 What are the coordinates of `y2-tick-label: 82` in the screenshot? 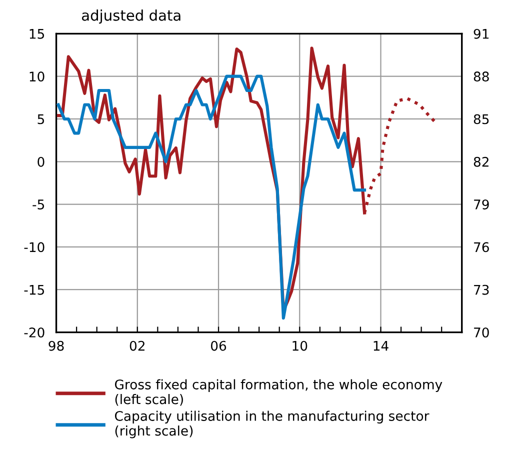 It's located at (481, 161).